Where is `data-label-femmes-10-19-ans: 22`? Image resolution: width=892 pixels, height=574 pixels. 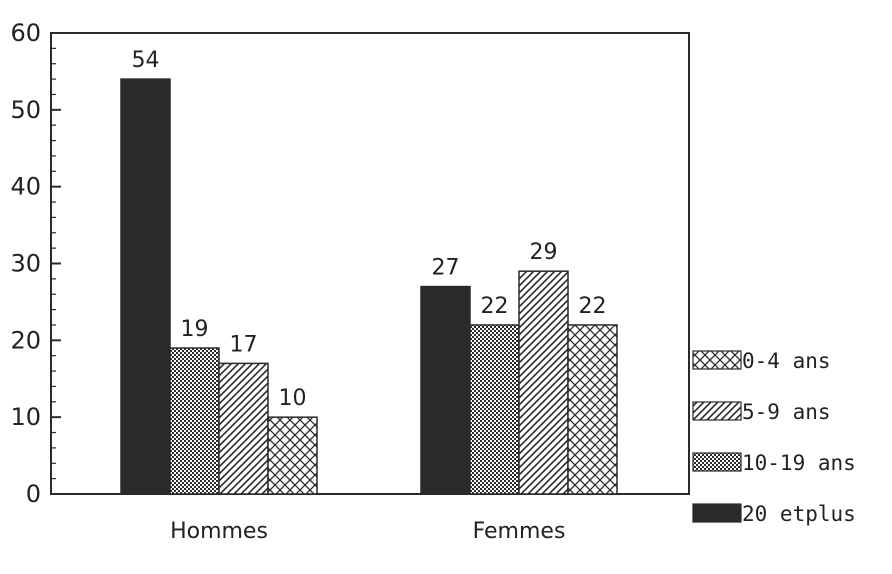 data-label-femmes-10-19-ans: 22 is located at coordinates (495, 306).